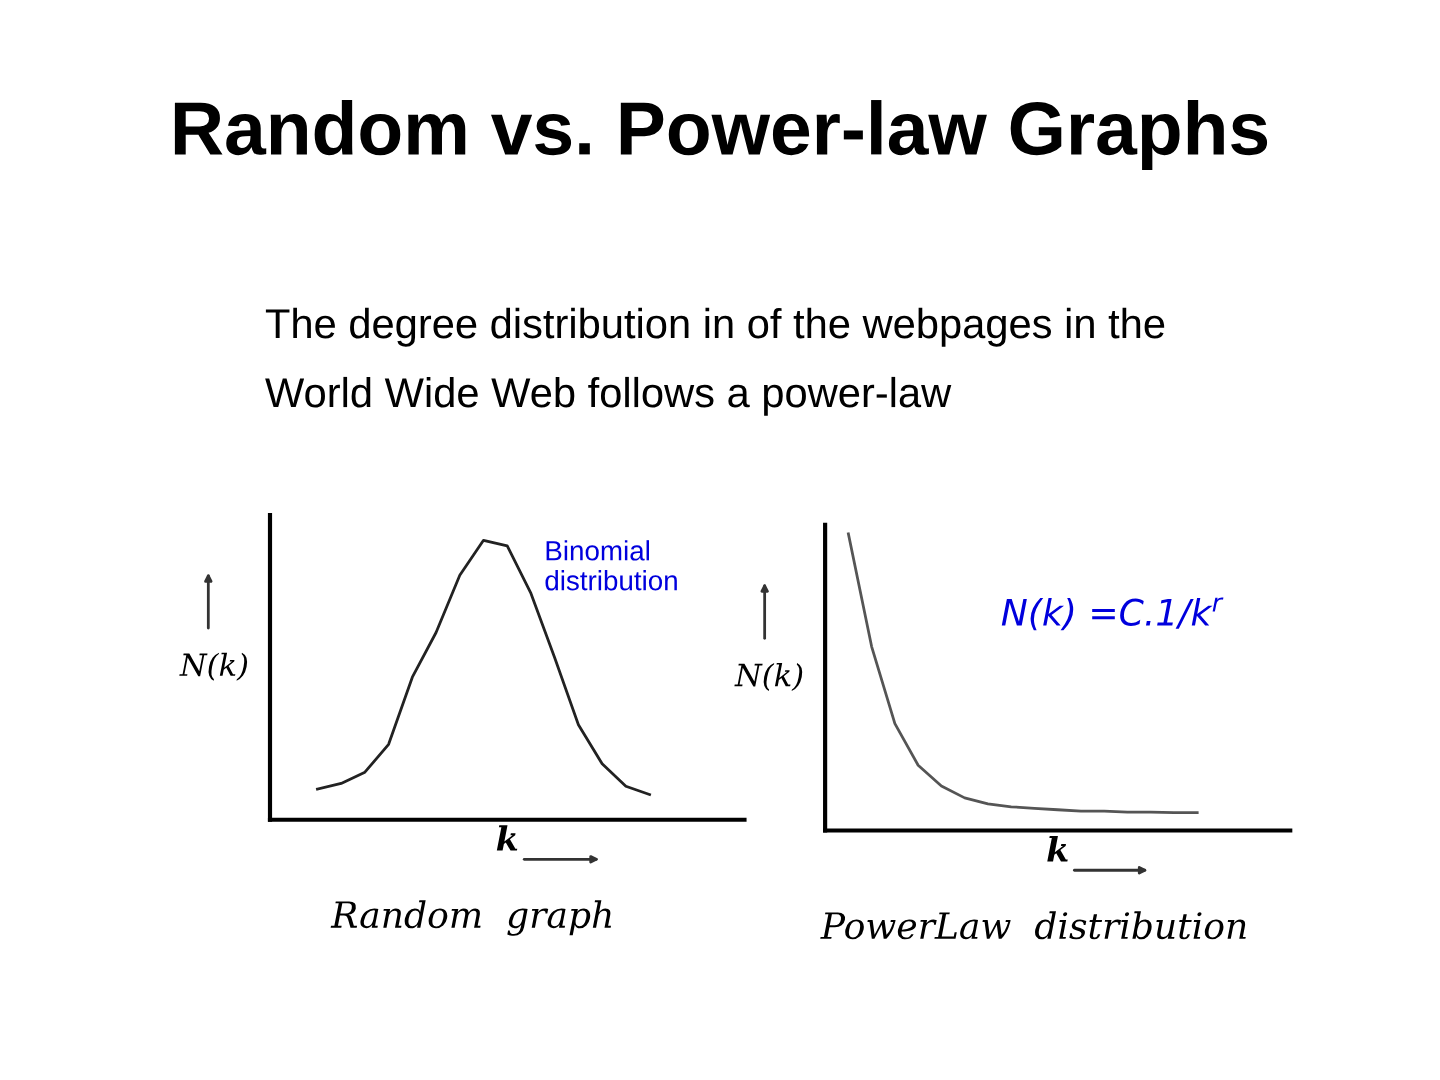 Image resolution: width=1440 pixels, height=1080 pixels. What do you see at coordinates (611, 565) in the screenshot?
I see `annotation: Binomial distribution` at bounding box center [611, 565].